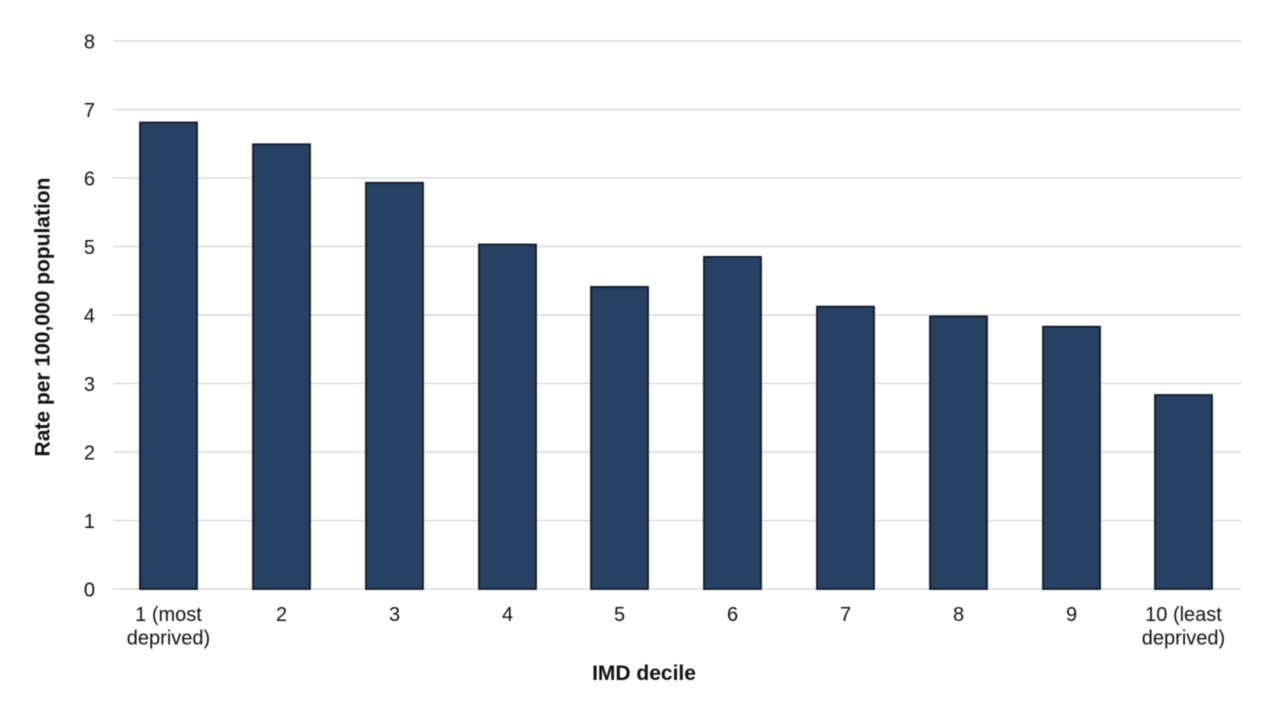  What do you see at coordinates (89, 591) in the screenshot?
I see `svg-text: 0` at bounding box center [89, 591].